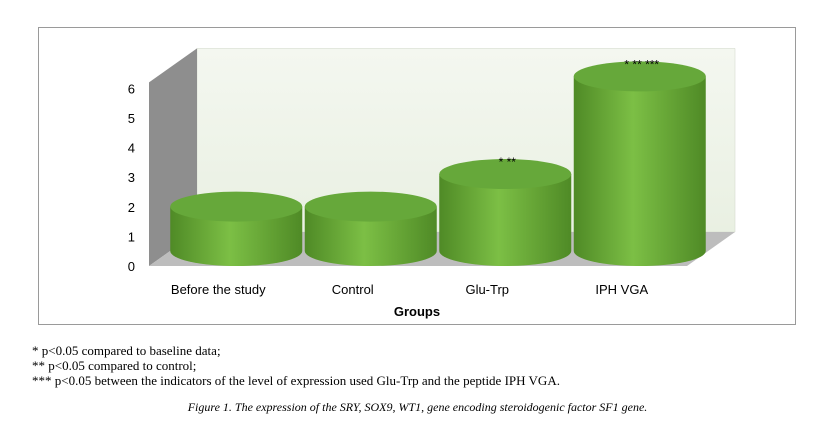 The width and height of the screenshot is (835, 434). What do you see at coordinates (131, 148) in the screenshot?
I see `y-tick-label: 4` at bounding box center [131, 148].